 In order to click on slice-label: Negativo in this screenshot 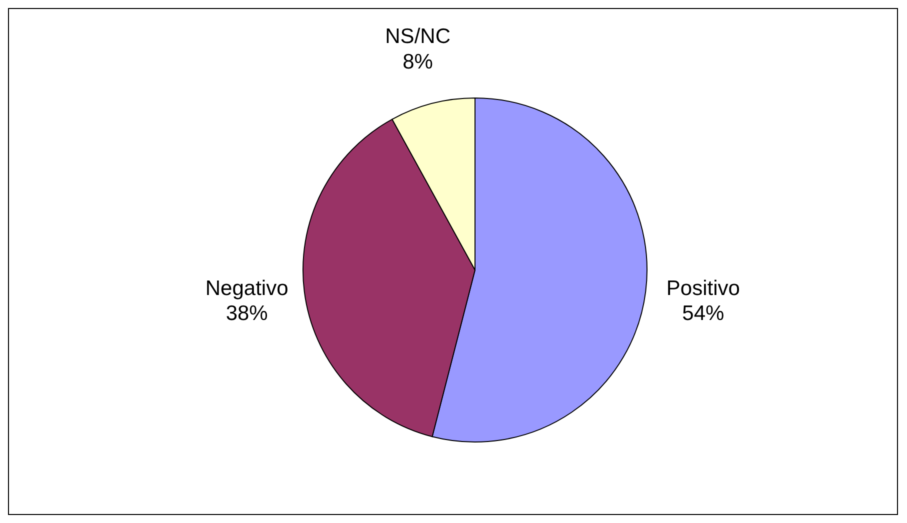, I will do `click(246, 288)`.